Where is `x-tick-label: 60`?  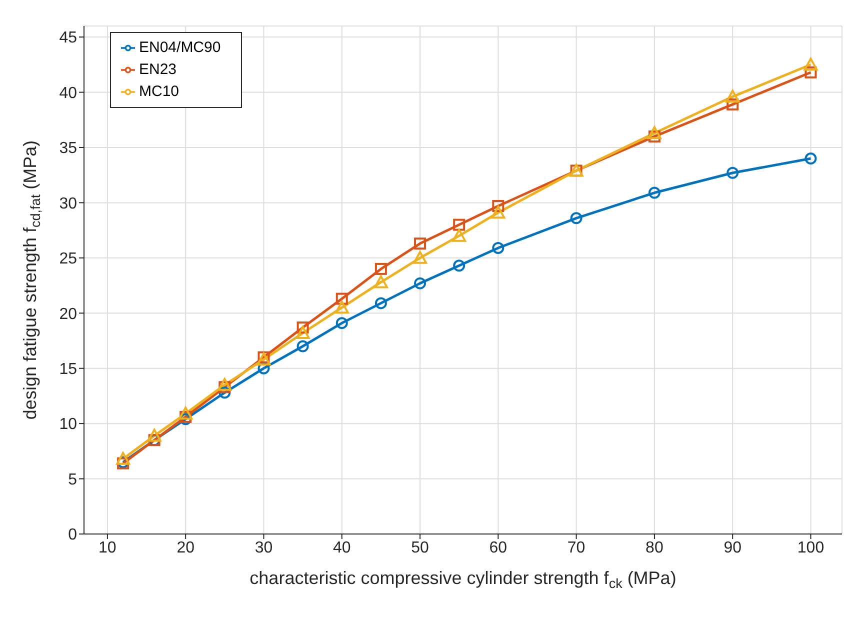
x-tick-label: 60 is located at coordinates (498, 547).